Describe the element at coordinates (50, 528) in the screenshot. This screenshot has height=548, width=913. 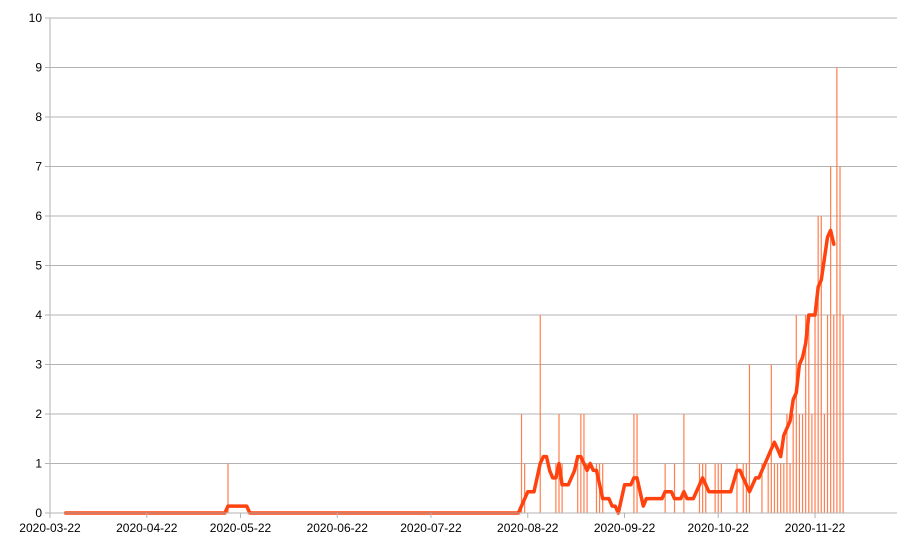
I see `x-tick-label: 2020-03-22` at that location.